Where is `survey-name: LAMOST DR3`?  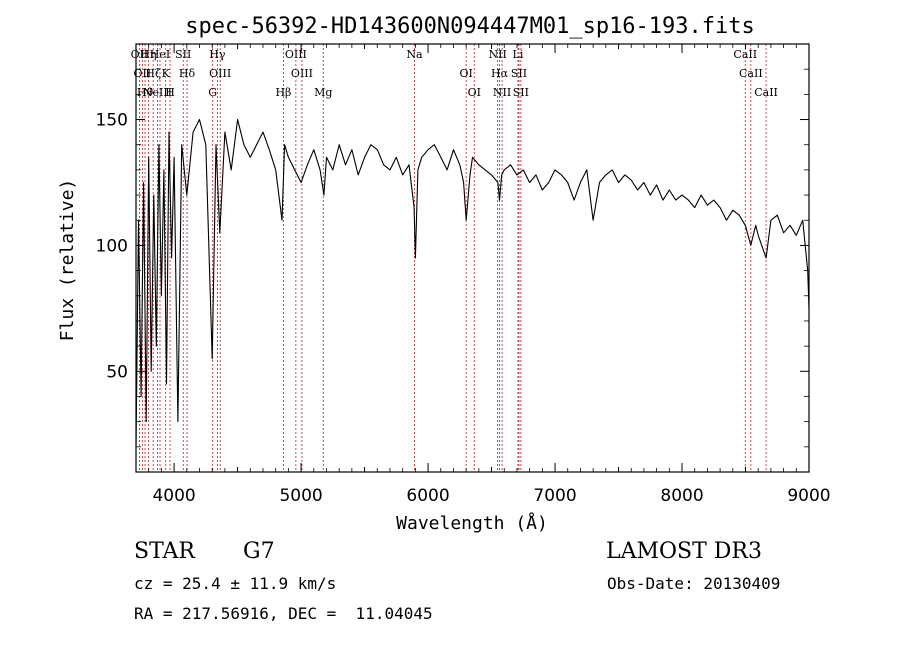
survey-name: LAMOST DR3 is located at coordinates (684, 551).